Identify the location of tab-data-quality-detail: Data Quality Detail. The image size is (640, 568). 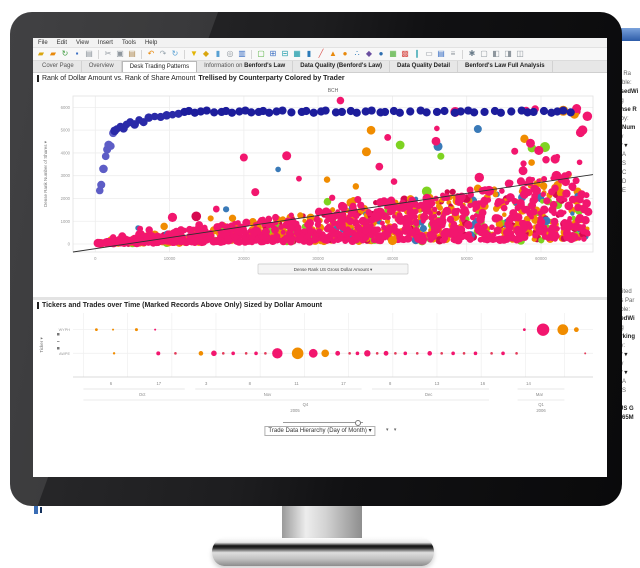
(424, 66).